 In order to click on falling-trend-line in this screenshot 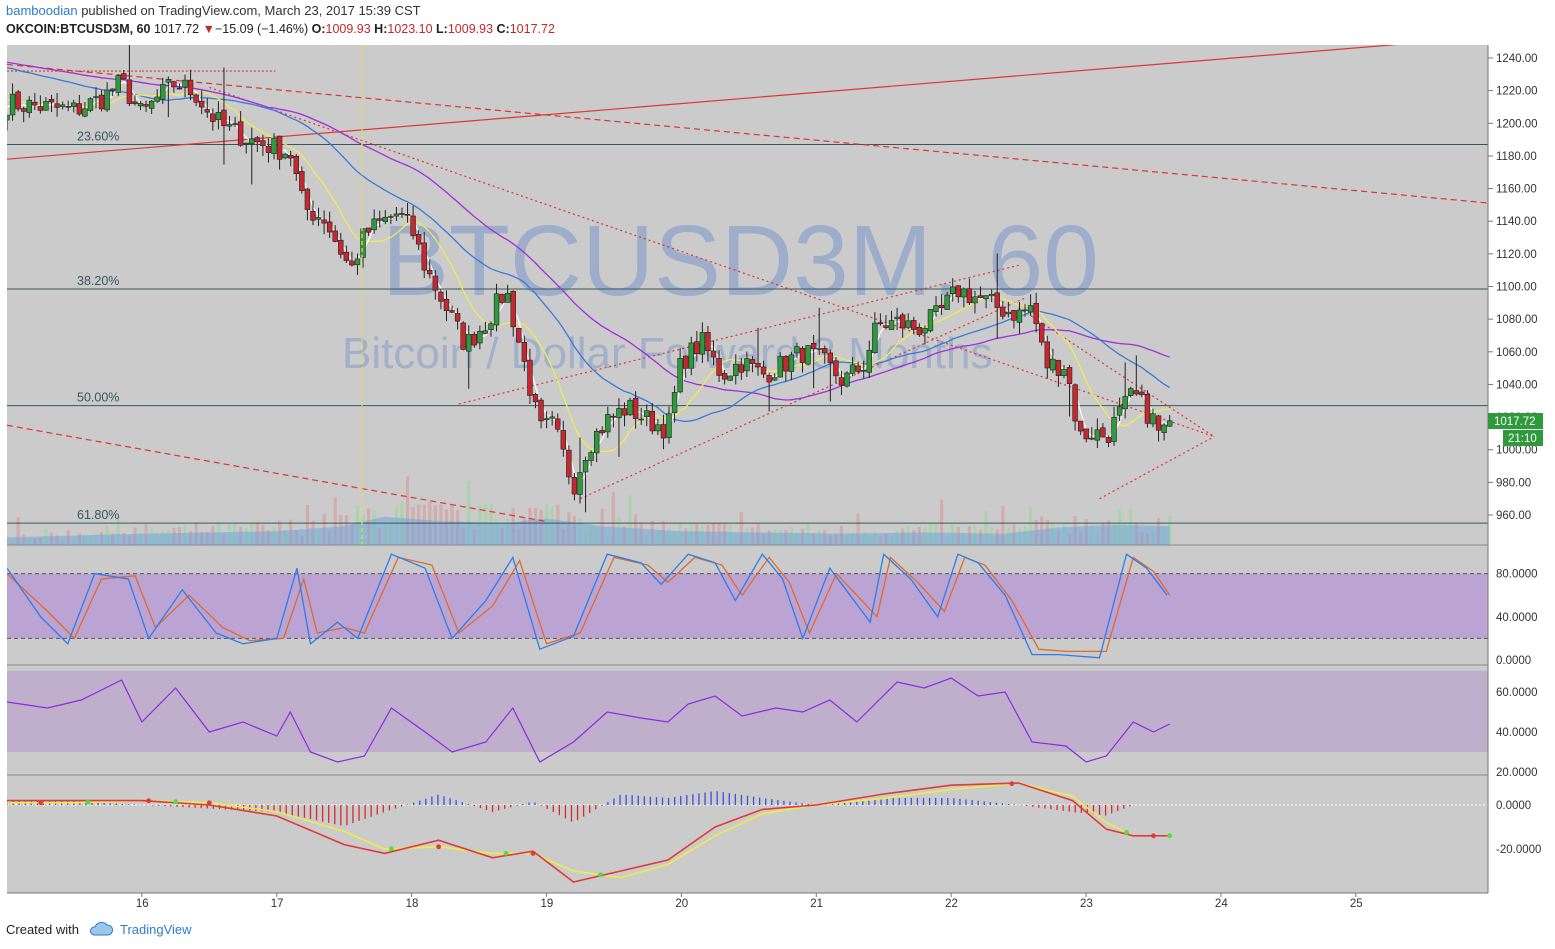, I will do `click(277, 473)`.